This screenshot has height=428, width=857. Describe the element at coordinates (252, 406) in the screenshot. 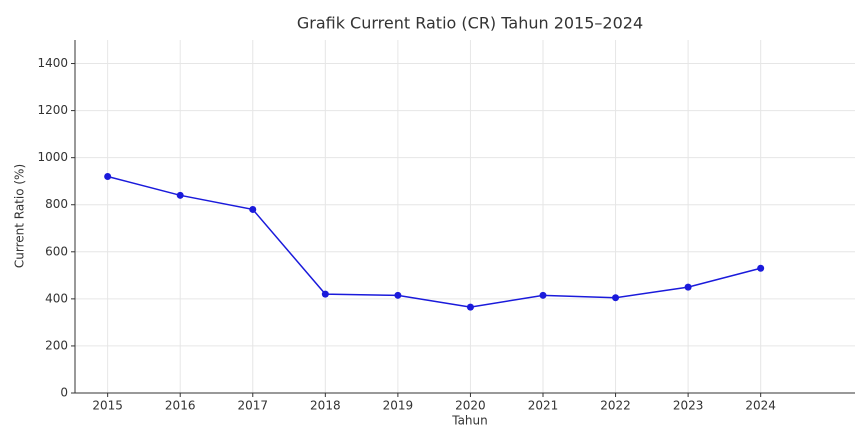

I see `x-tick-label: 2017` at that location.